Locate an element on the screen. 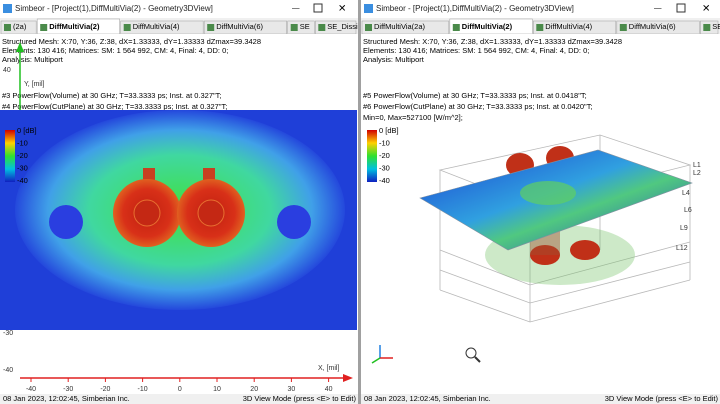 The image size is (720, 404). x-tick-label: -40 is located at coordinates (31, 389).